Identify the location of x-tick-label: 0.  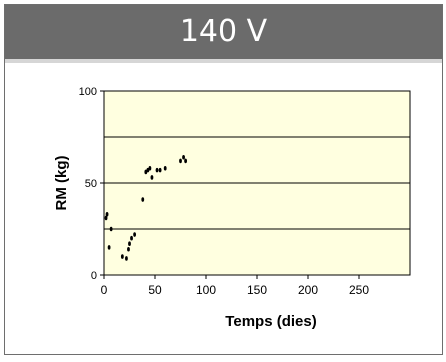
(104, 290).